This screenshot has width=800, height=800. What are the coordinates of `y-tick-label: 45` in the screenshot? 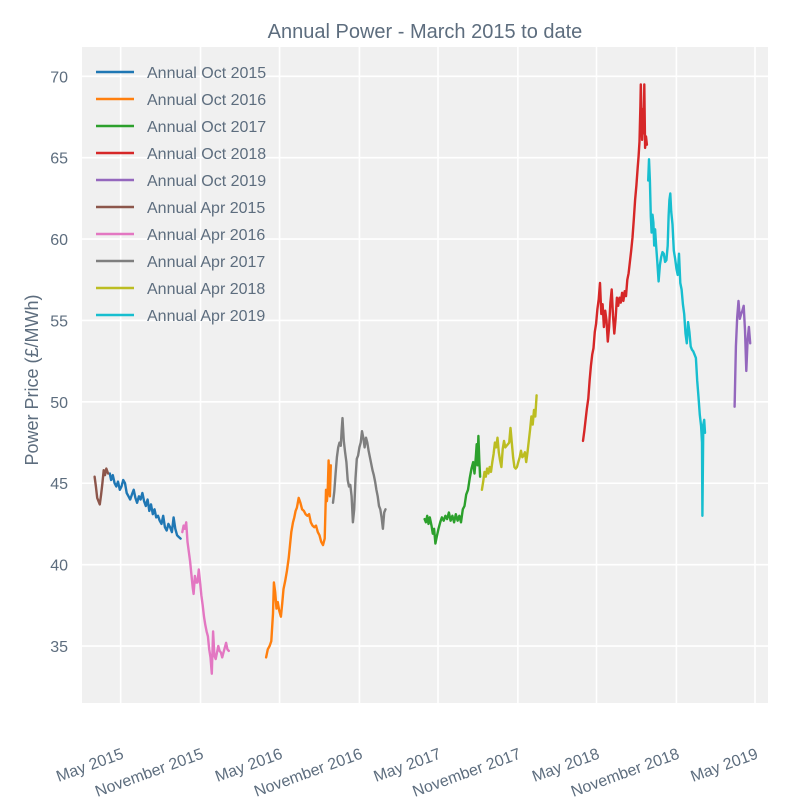 It's located at (59, 484).